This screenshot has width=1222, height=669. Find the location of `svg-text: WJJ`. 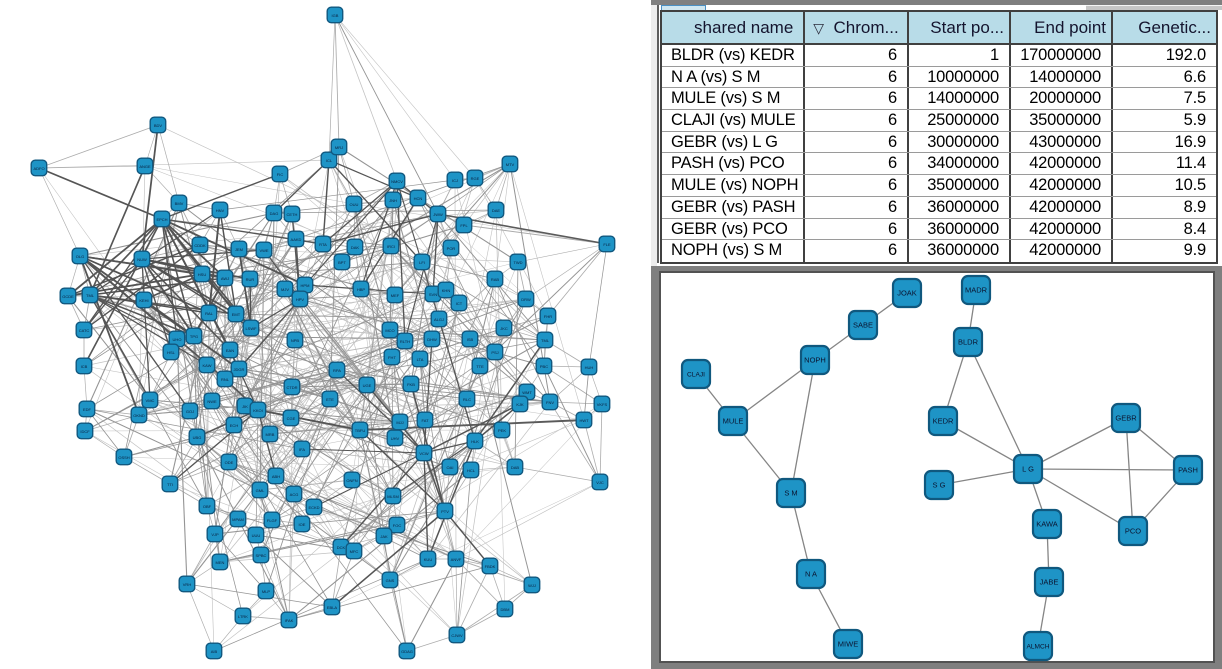

svg-text: WJJ is located at coordinates (532, 585).